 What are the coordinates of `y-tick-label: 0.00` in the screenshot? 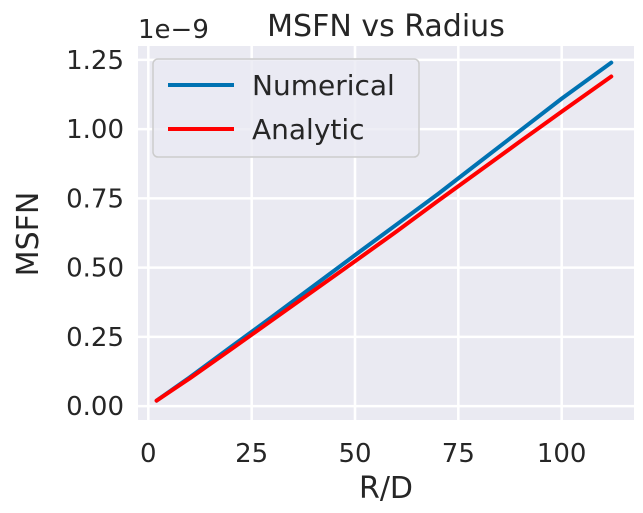 It's located at (95, 407).